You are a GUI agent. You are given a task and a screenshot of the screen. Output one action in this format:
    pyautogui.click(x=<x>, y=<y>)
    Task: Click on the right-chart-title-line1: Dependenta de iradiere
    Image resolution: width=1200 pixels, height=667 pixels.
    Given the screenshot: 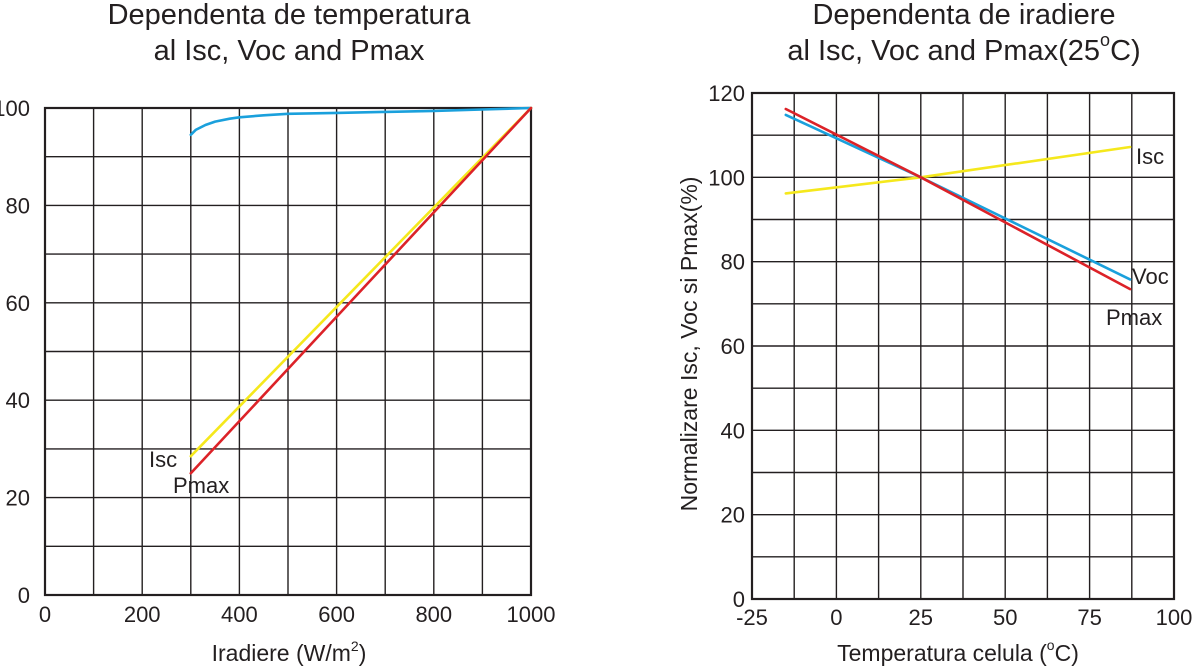 What is the action you would take?
    pyautogui.click(x=963, y=15)
    